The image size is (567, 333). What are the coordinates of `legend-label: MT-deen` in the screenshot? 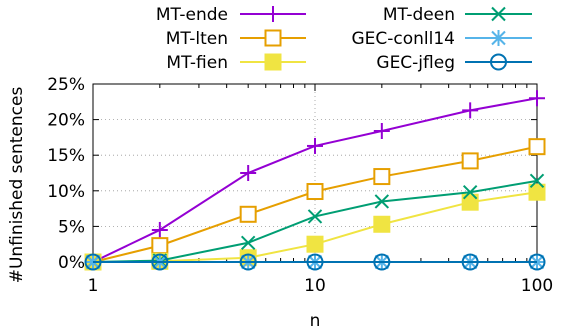 It's located at (419, 15).